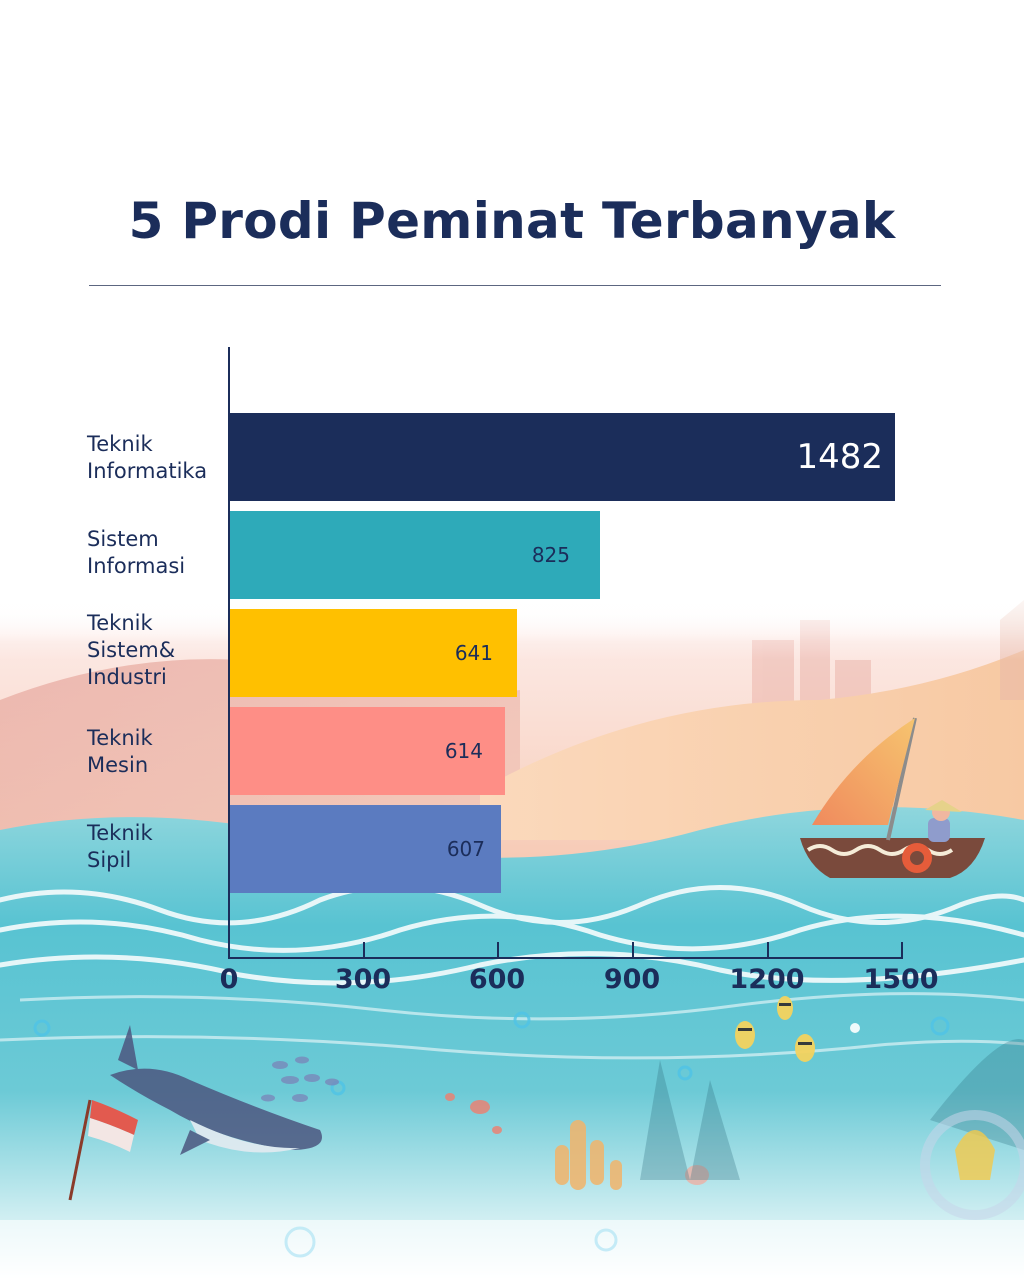 The height and width of the screenshot is (1280, 1024). I want to click on bar-teknik-informatika: 1482, so click(562, 457).